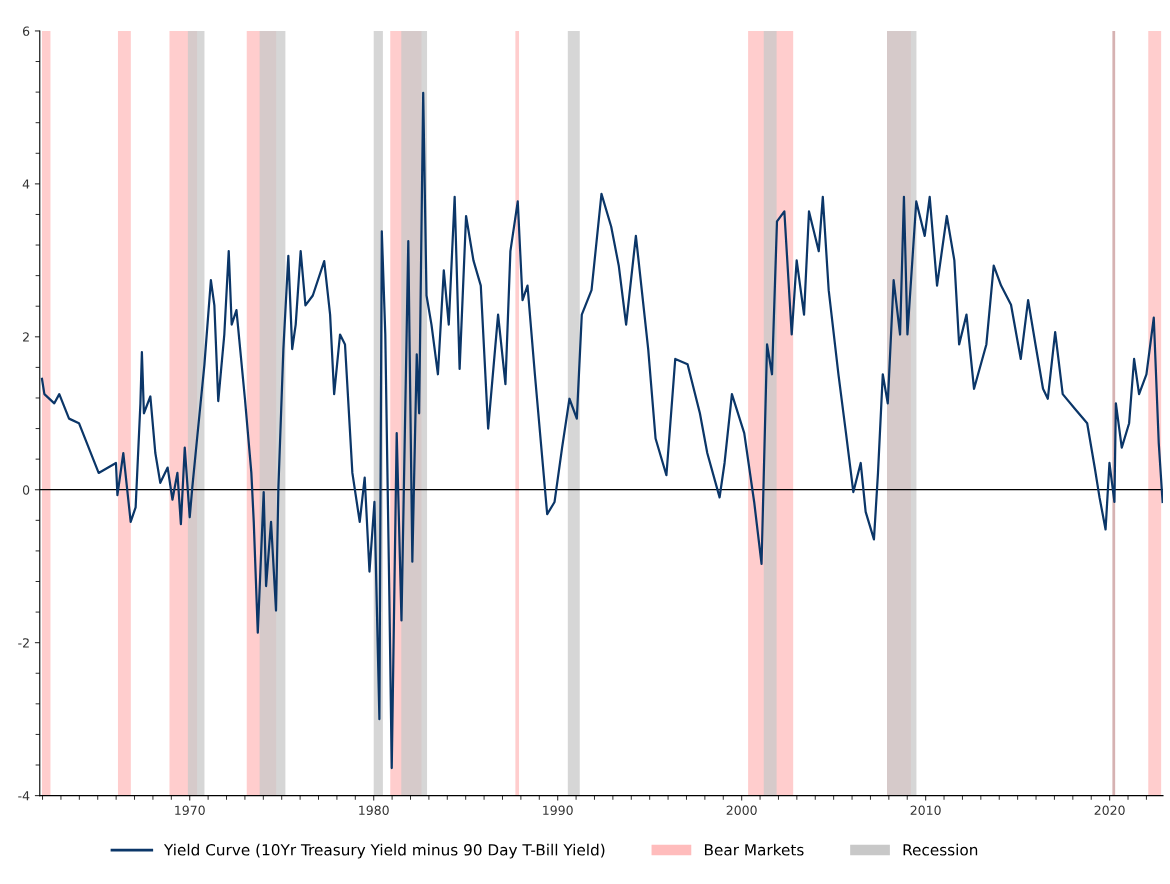 This screenshot has width=1170, height=884. What do you see at coordinates (940, 849) in the screenshot?
I see `legend-label: Recession` at bounding box center [940, 849].